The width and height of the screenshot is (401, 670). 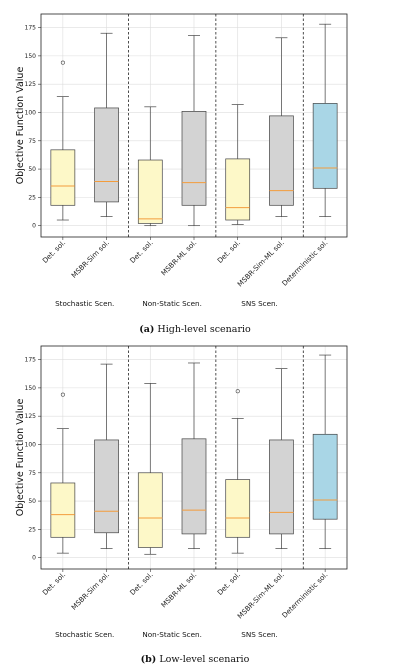 What do you see at coordinates (202, 659) in the screenshot?
I see `caption-text: Low-level scenario` at bounding box center [202, 659].